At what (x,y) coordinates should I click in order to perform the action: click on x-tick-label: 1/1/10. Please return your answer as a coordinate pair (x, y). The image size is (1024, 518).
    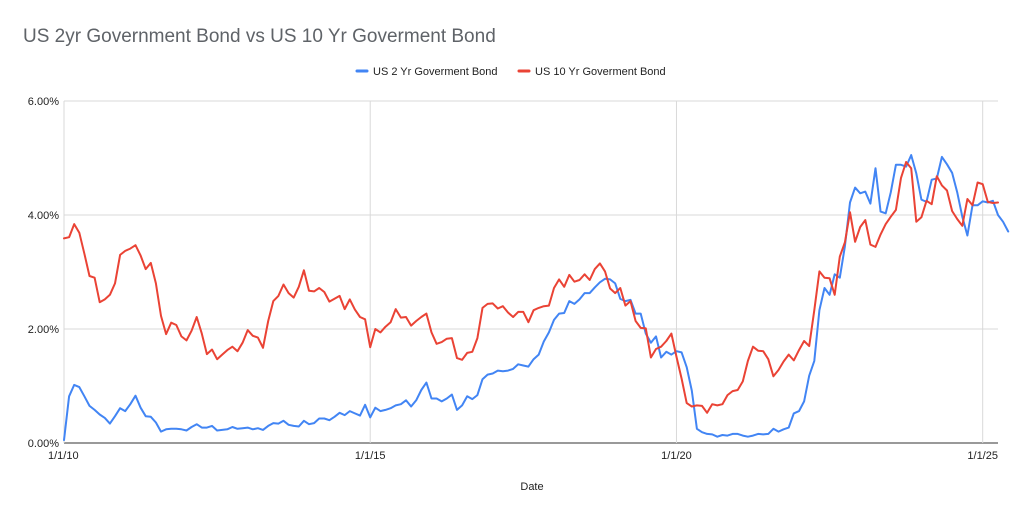
    Looking at the image, I should click on (63, 456).